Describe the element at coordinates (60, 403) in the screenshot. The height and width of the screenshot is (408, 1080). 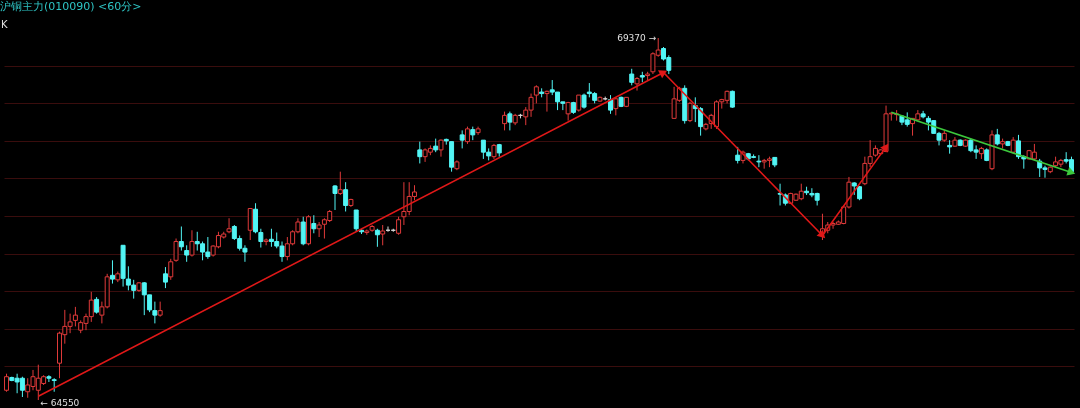
I see `annotation: ← 64550` at that location.